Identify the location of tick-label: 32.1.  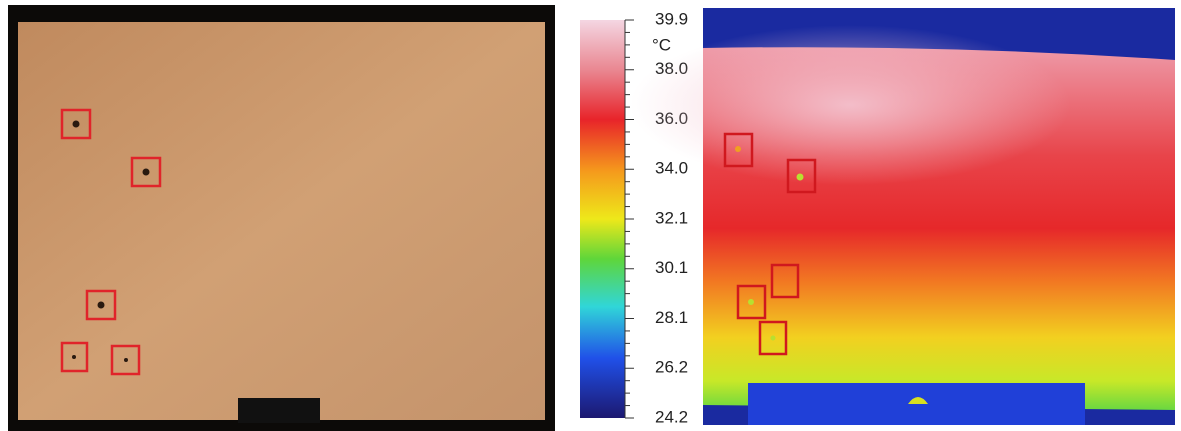
(671, 217).